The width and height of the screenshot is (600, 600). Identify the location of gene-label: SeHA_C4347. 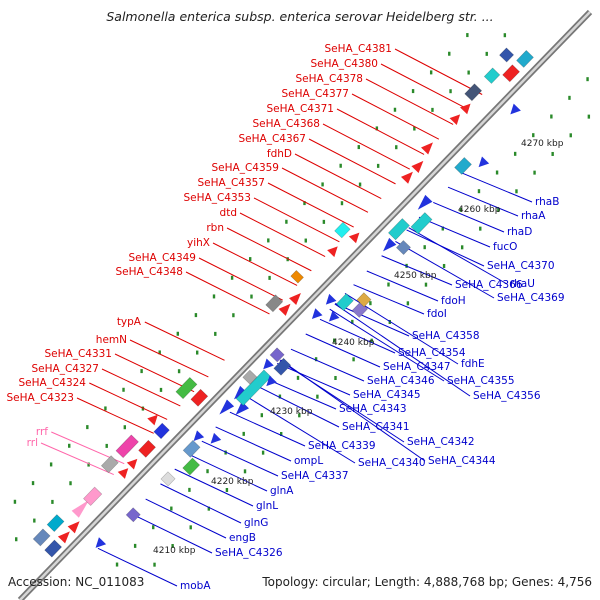
(417, 367).